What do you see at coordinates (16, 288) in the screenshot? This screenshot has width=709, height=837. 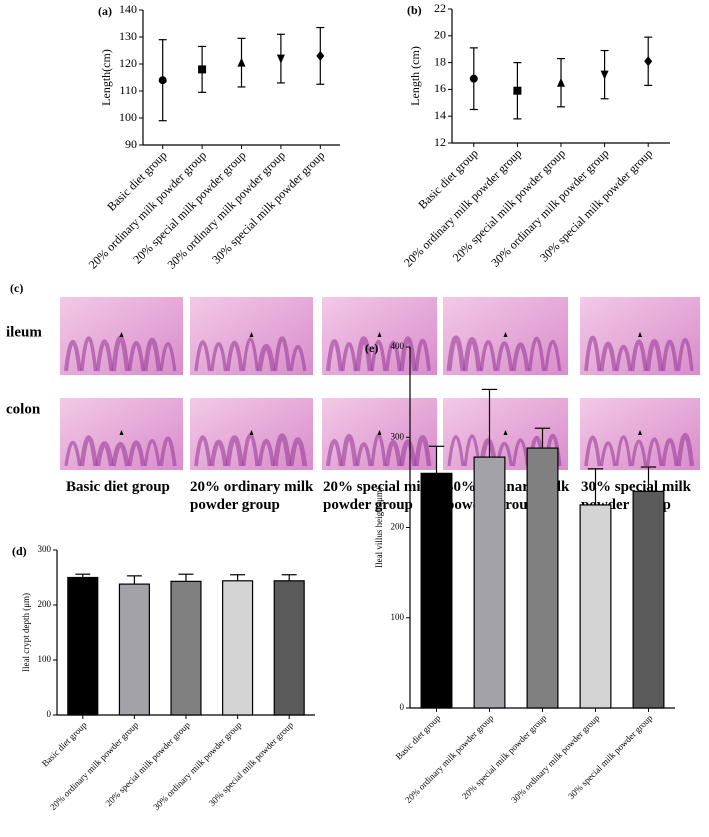 I see `panel-label: (c)` at bounding box center [16, 288].